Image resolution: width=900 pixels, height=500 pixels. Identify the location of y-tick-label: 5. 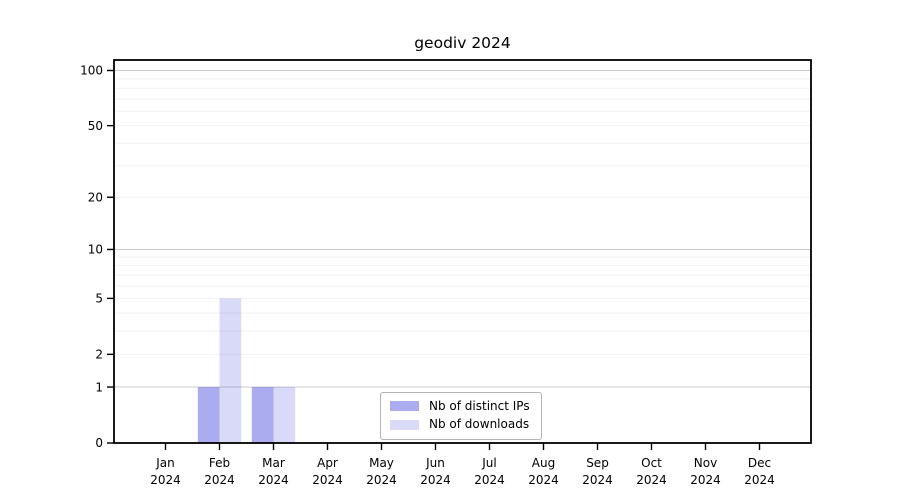
(99, 299).